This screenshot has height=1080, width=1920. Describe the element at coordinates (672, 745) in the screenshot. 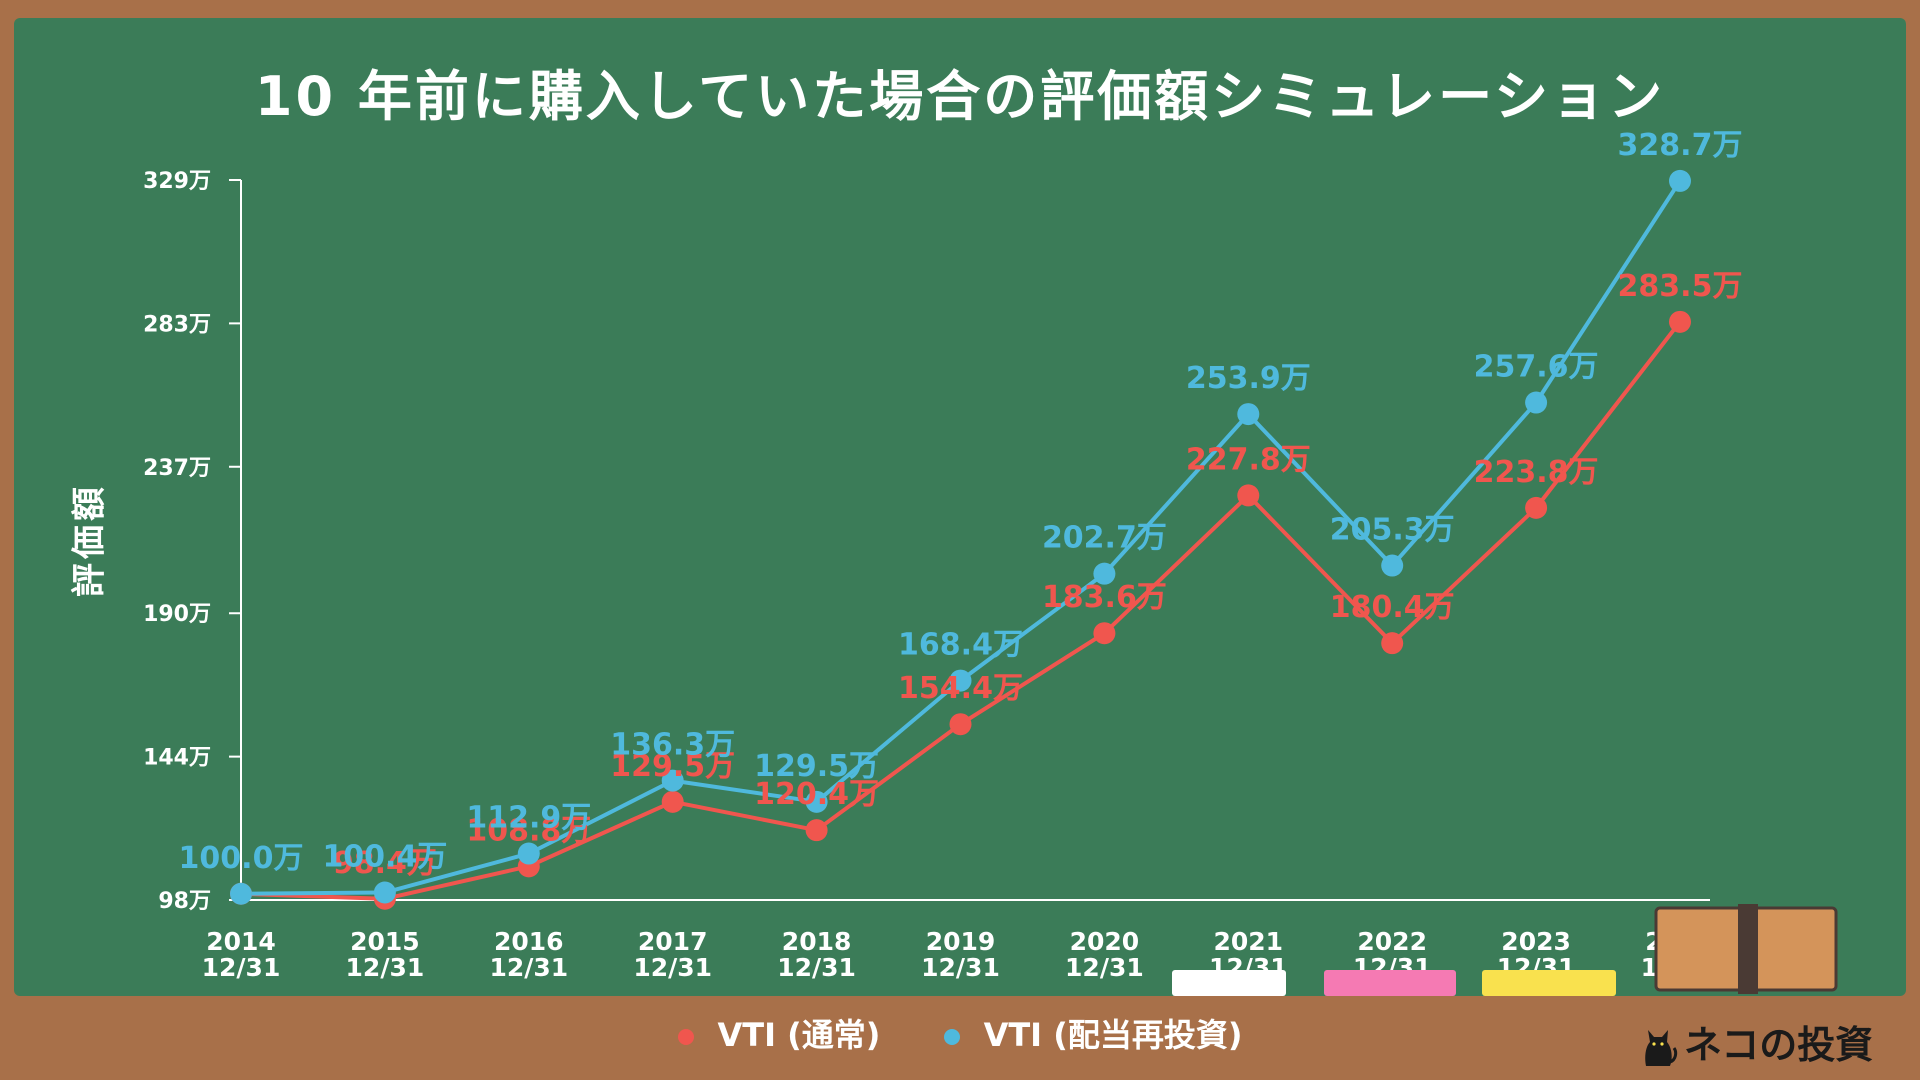

I see `data-label: 136.3万` at that location.